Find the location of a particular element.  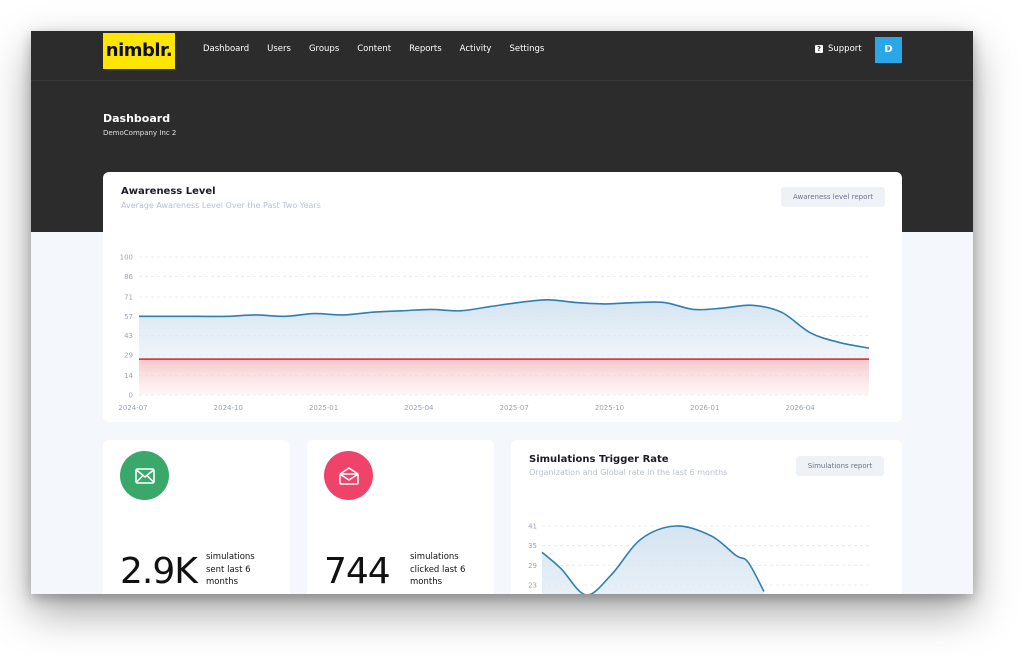

simulations-title: Simulations Trigger Rate is located at coordinates (599, 459).